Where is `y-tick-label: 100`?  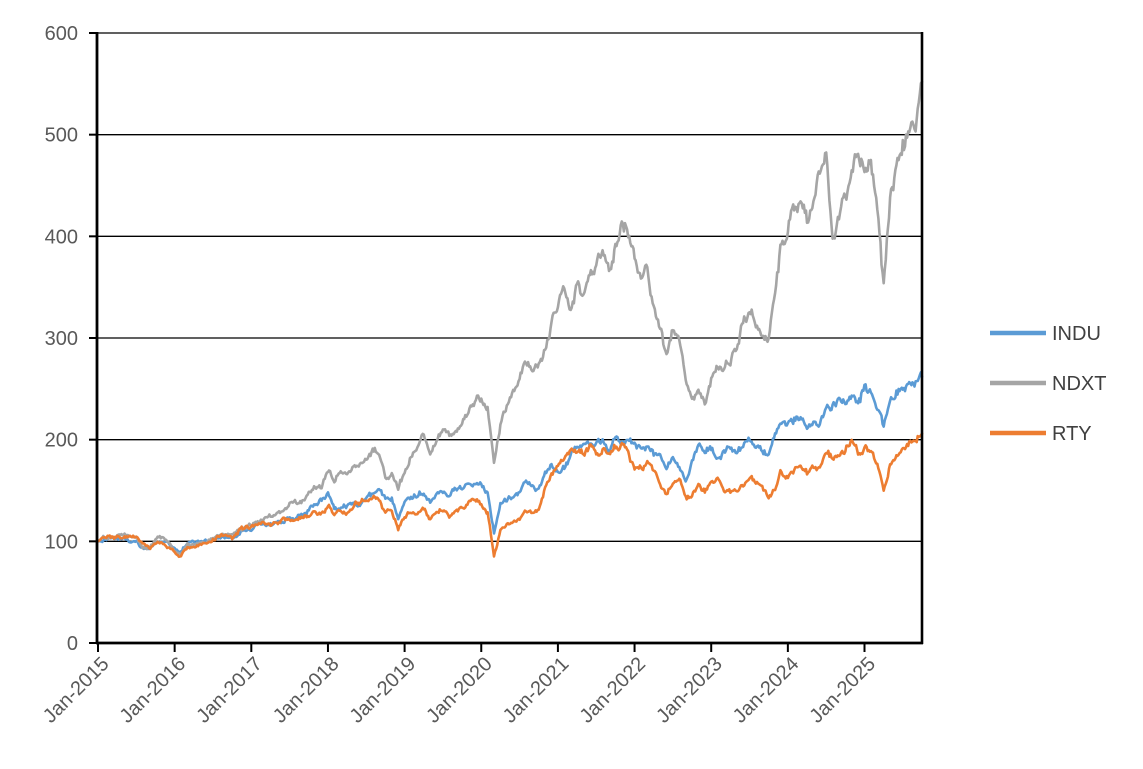
y-tick-label: 100 is located at coordinates (61, 542).